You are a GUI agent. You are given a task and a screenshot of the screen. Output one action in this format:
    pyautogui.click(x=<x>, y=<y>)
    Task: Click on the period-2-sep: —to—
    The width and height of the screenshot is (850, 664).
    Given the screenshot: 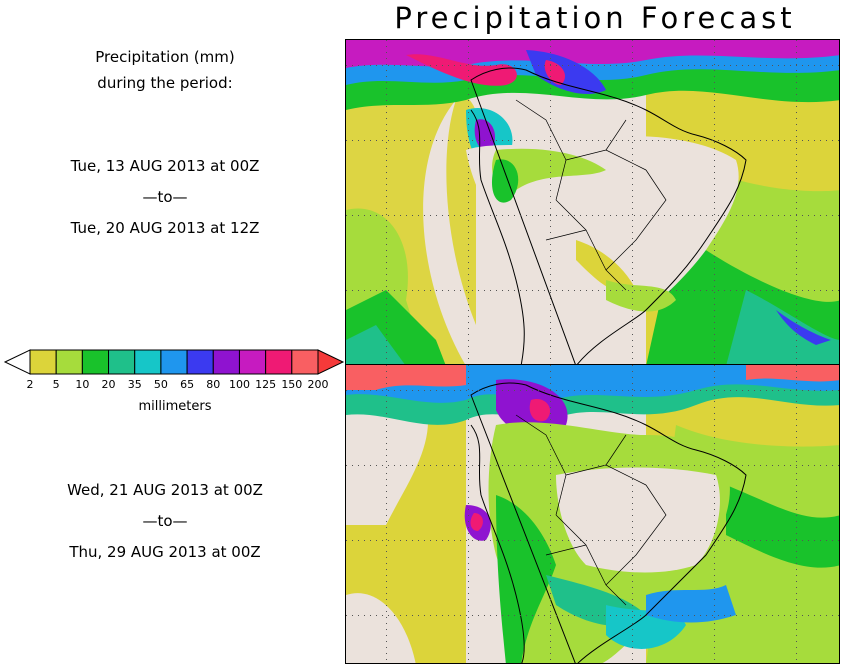 What is the action you would take?
    pyautogui.click(x=165, y=521)
    